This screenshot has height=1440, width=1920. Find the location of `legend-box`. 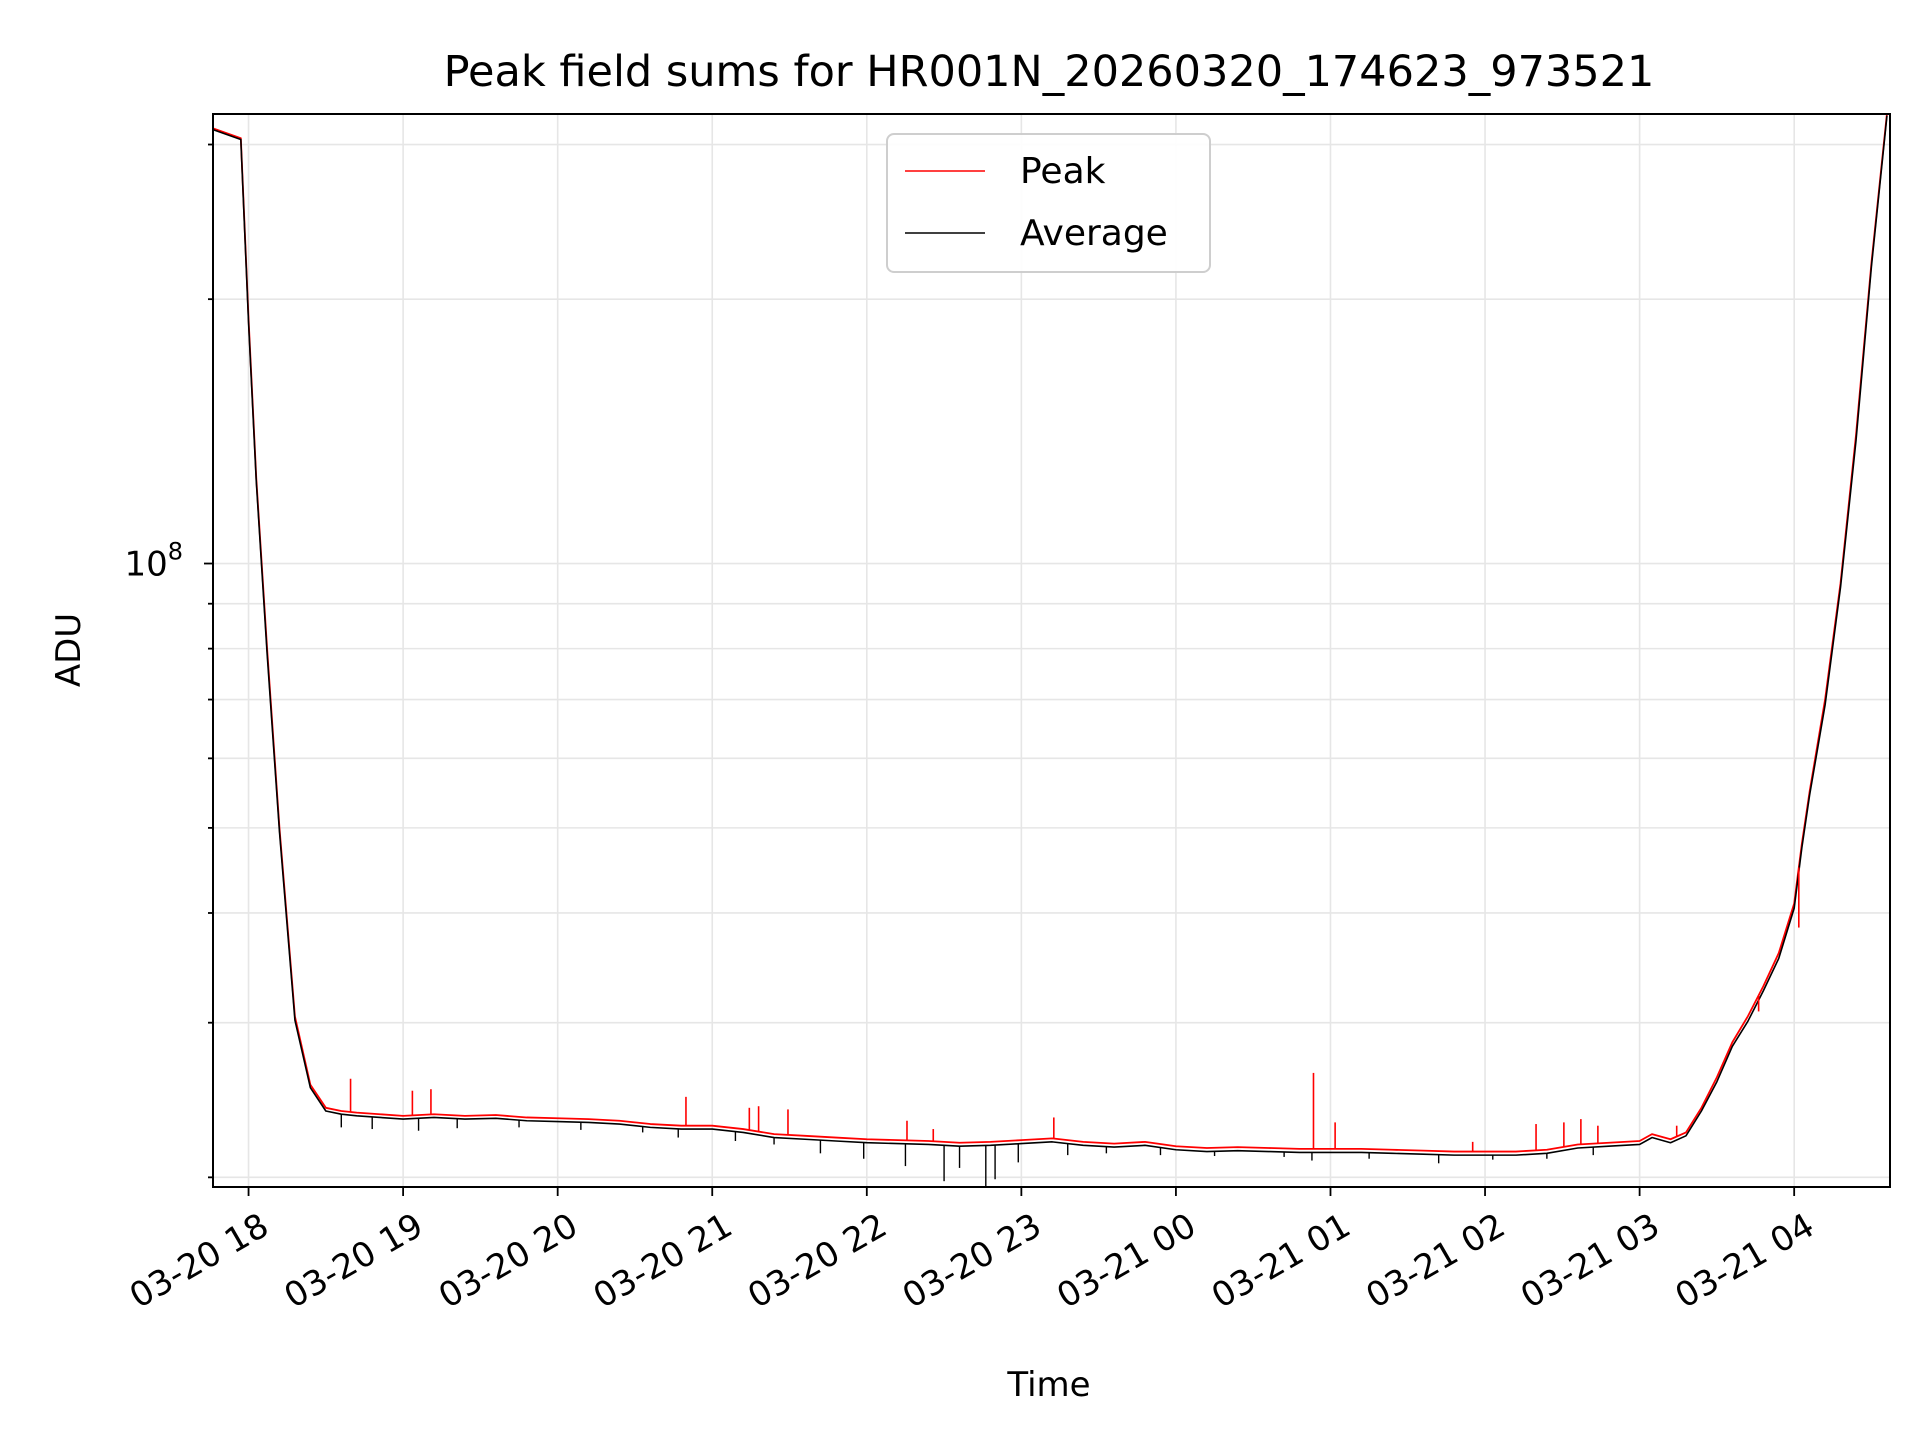

legend-box is located at coordinates (1048, 203).